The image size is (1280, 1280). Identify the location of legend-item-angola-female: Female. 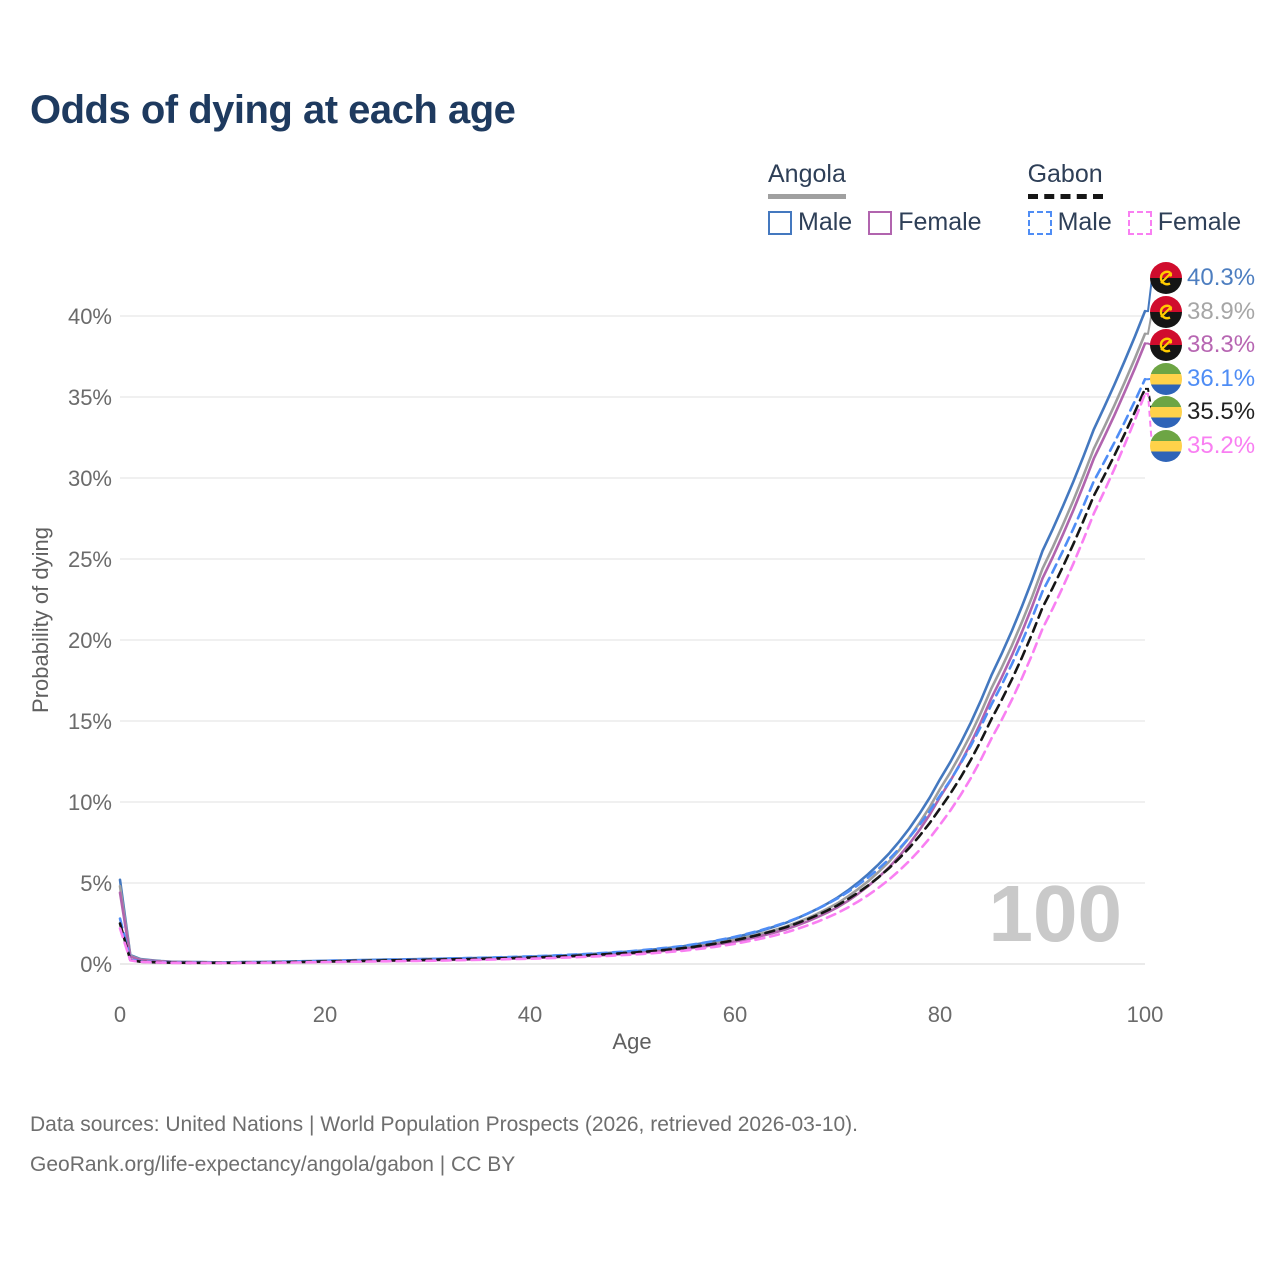
(925, 222).